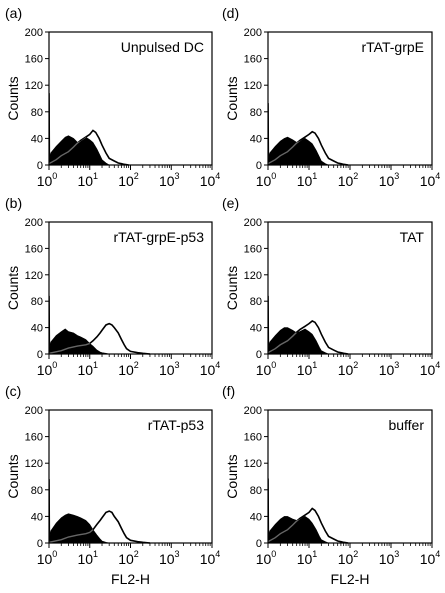  What do you see at coordinates (406, 425) in the screenshot?
I see `panel-annotation: buffer` at bounding box center [406, 425].